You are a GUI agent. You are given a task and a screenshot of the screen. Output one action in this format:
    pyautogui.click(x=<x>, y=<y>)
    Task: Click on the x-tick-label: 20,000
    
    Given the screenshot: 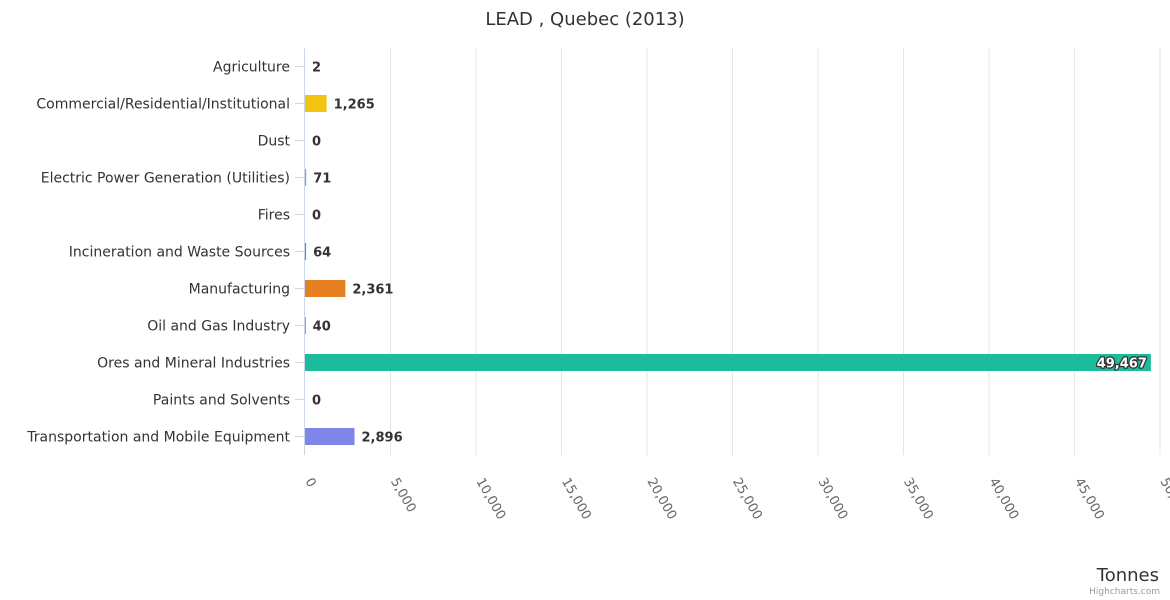 What is the action you would take?
    pyautogui.click(x=662, y=499)
    